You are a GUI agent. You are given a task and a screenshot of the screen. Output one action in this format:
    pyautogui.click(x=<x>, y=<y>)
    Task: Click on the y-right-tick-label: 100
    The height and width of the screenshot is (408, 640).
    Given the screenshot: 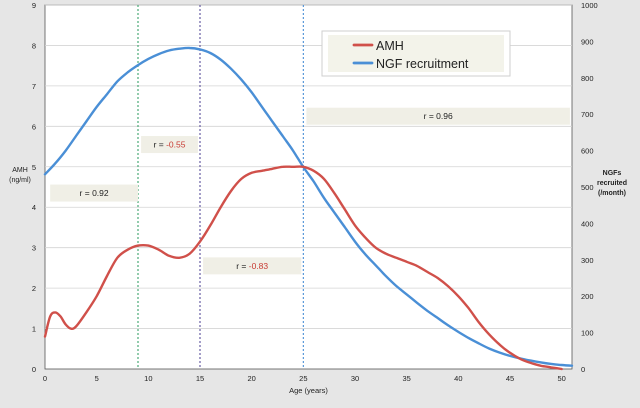 What is the action you would take?
    pyautogui.click(x=587, y=333)
    